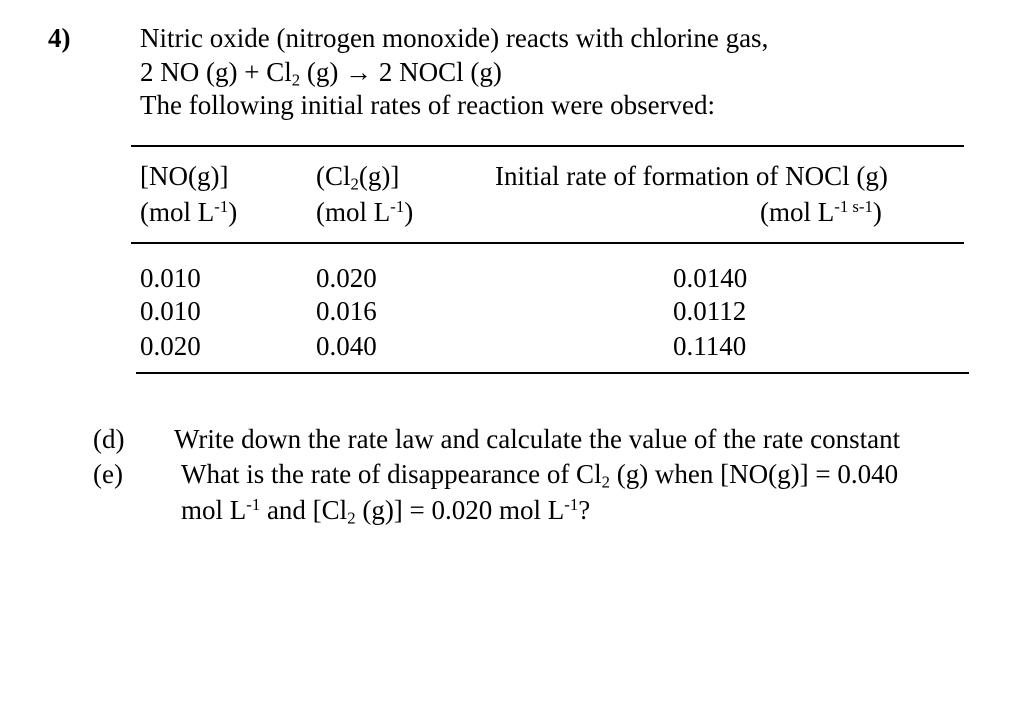  I want to click on reaction-equation: 2 NO (g) + Cl2 (g) → 2 NOCl (g), so click(321, 73).